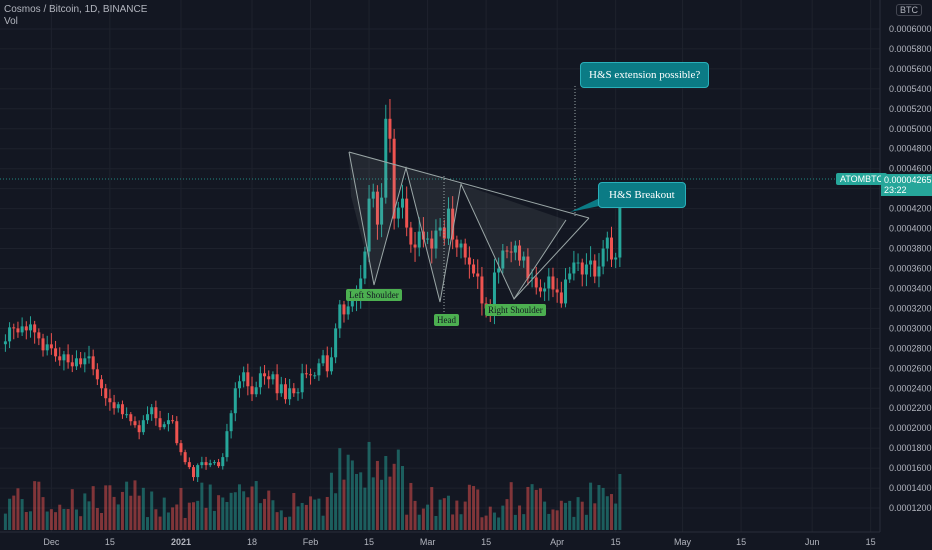  I want to click on volume-legend: Vol, so click(11, 21).